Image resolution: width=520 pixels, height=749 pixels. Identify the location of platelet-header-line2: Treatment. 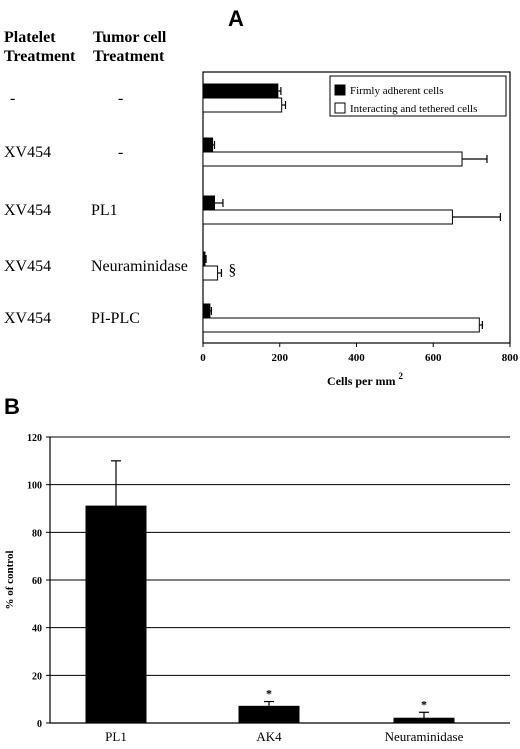
(40, 56).